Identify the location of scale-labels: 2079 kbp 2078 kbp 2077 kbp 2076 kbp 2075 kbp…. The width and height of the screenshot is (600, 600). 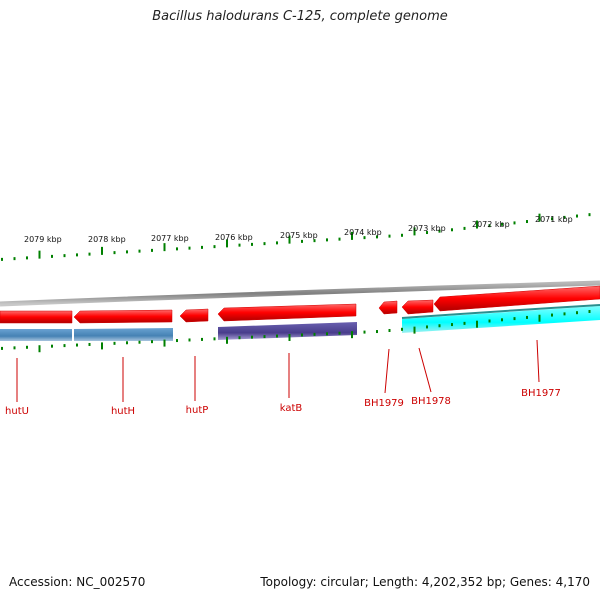
(298, 229).